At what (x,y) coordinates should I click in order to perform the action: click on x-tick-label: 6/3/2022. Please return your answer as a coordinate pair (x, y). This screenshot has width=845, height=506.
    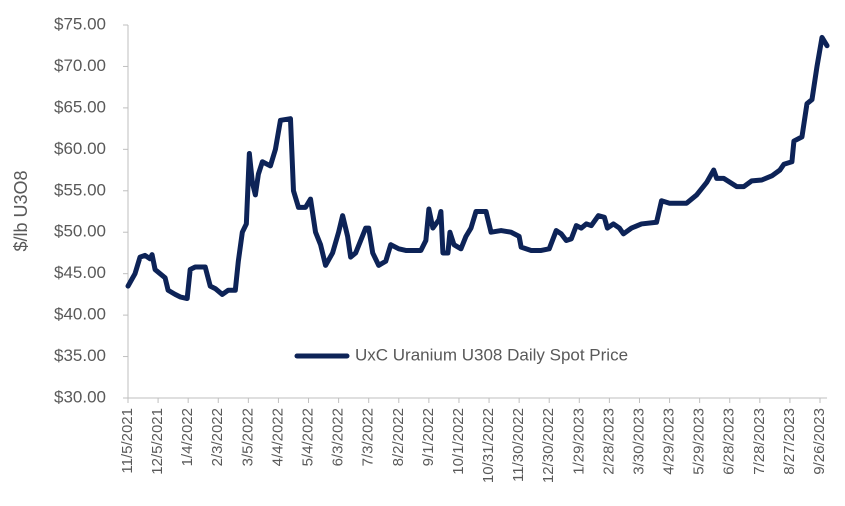
    Looking at the image, I should click on (338, 437).